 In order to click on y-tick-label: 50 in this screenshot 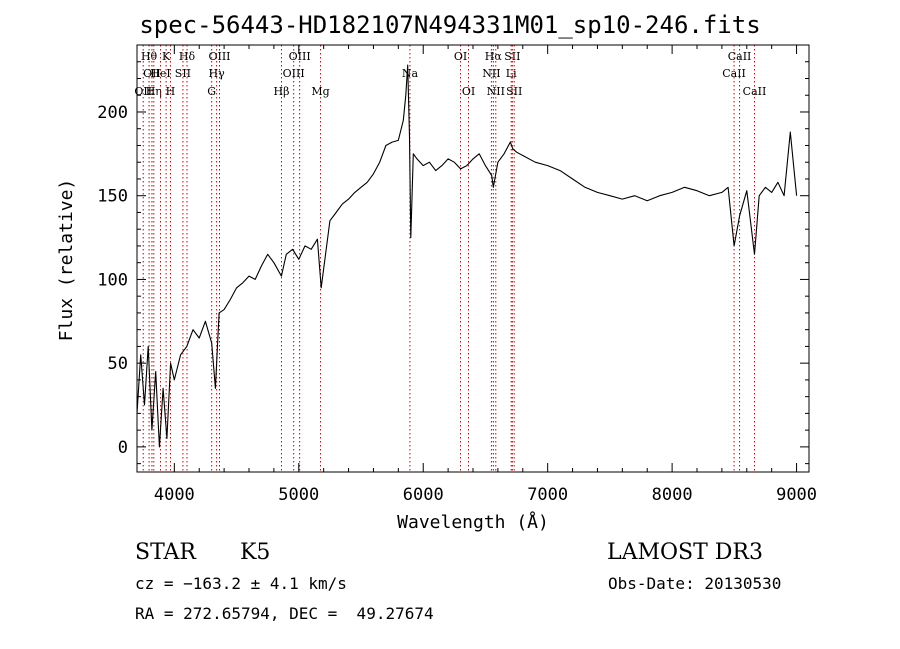, I will do `click(118, 364)`.